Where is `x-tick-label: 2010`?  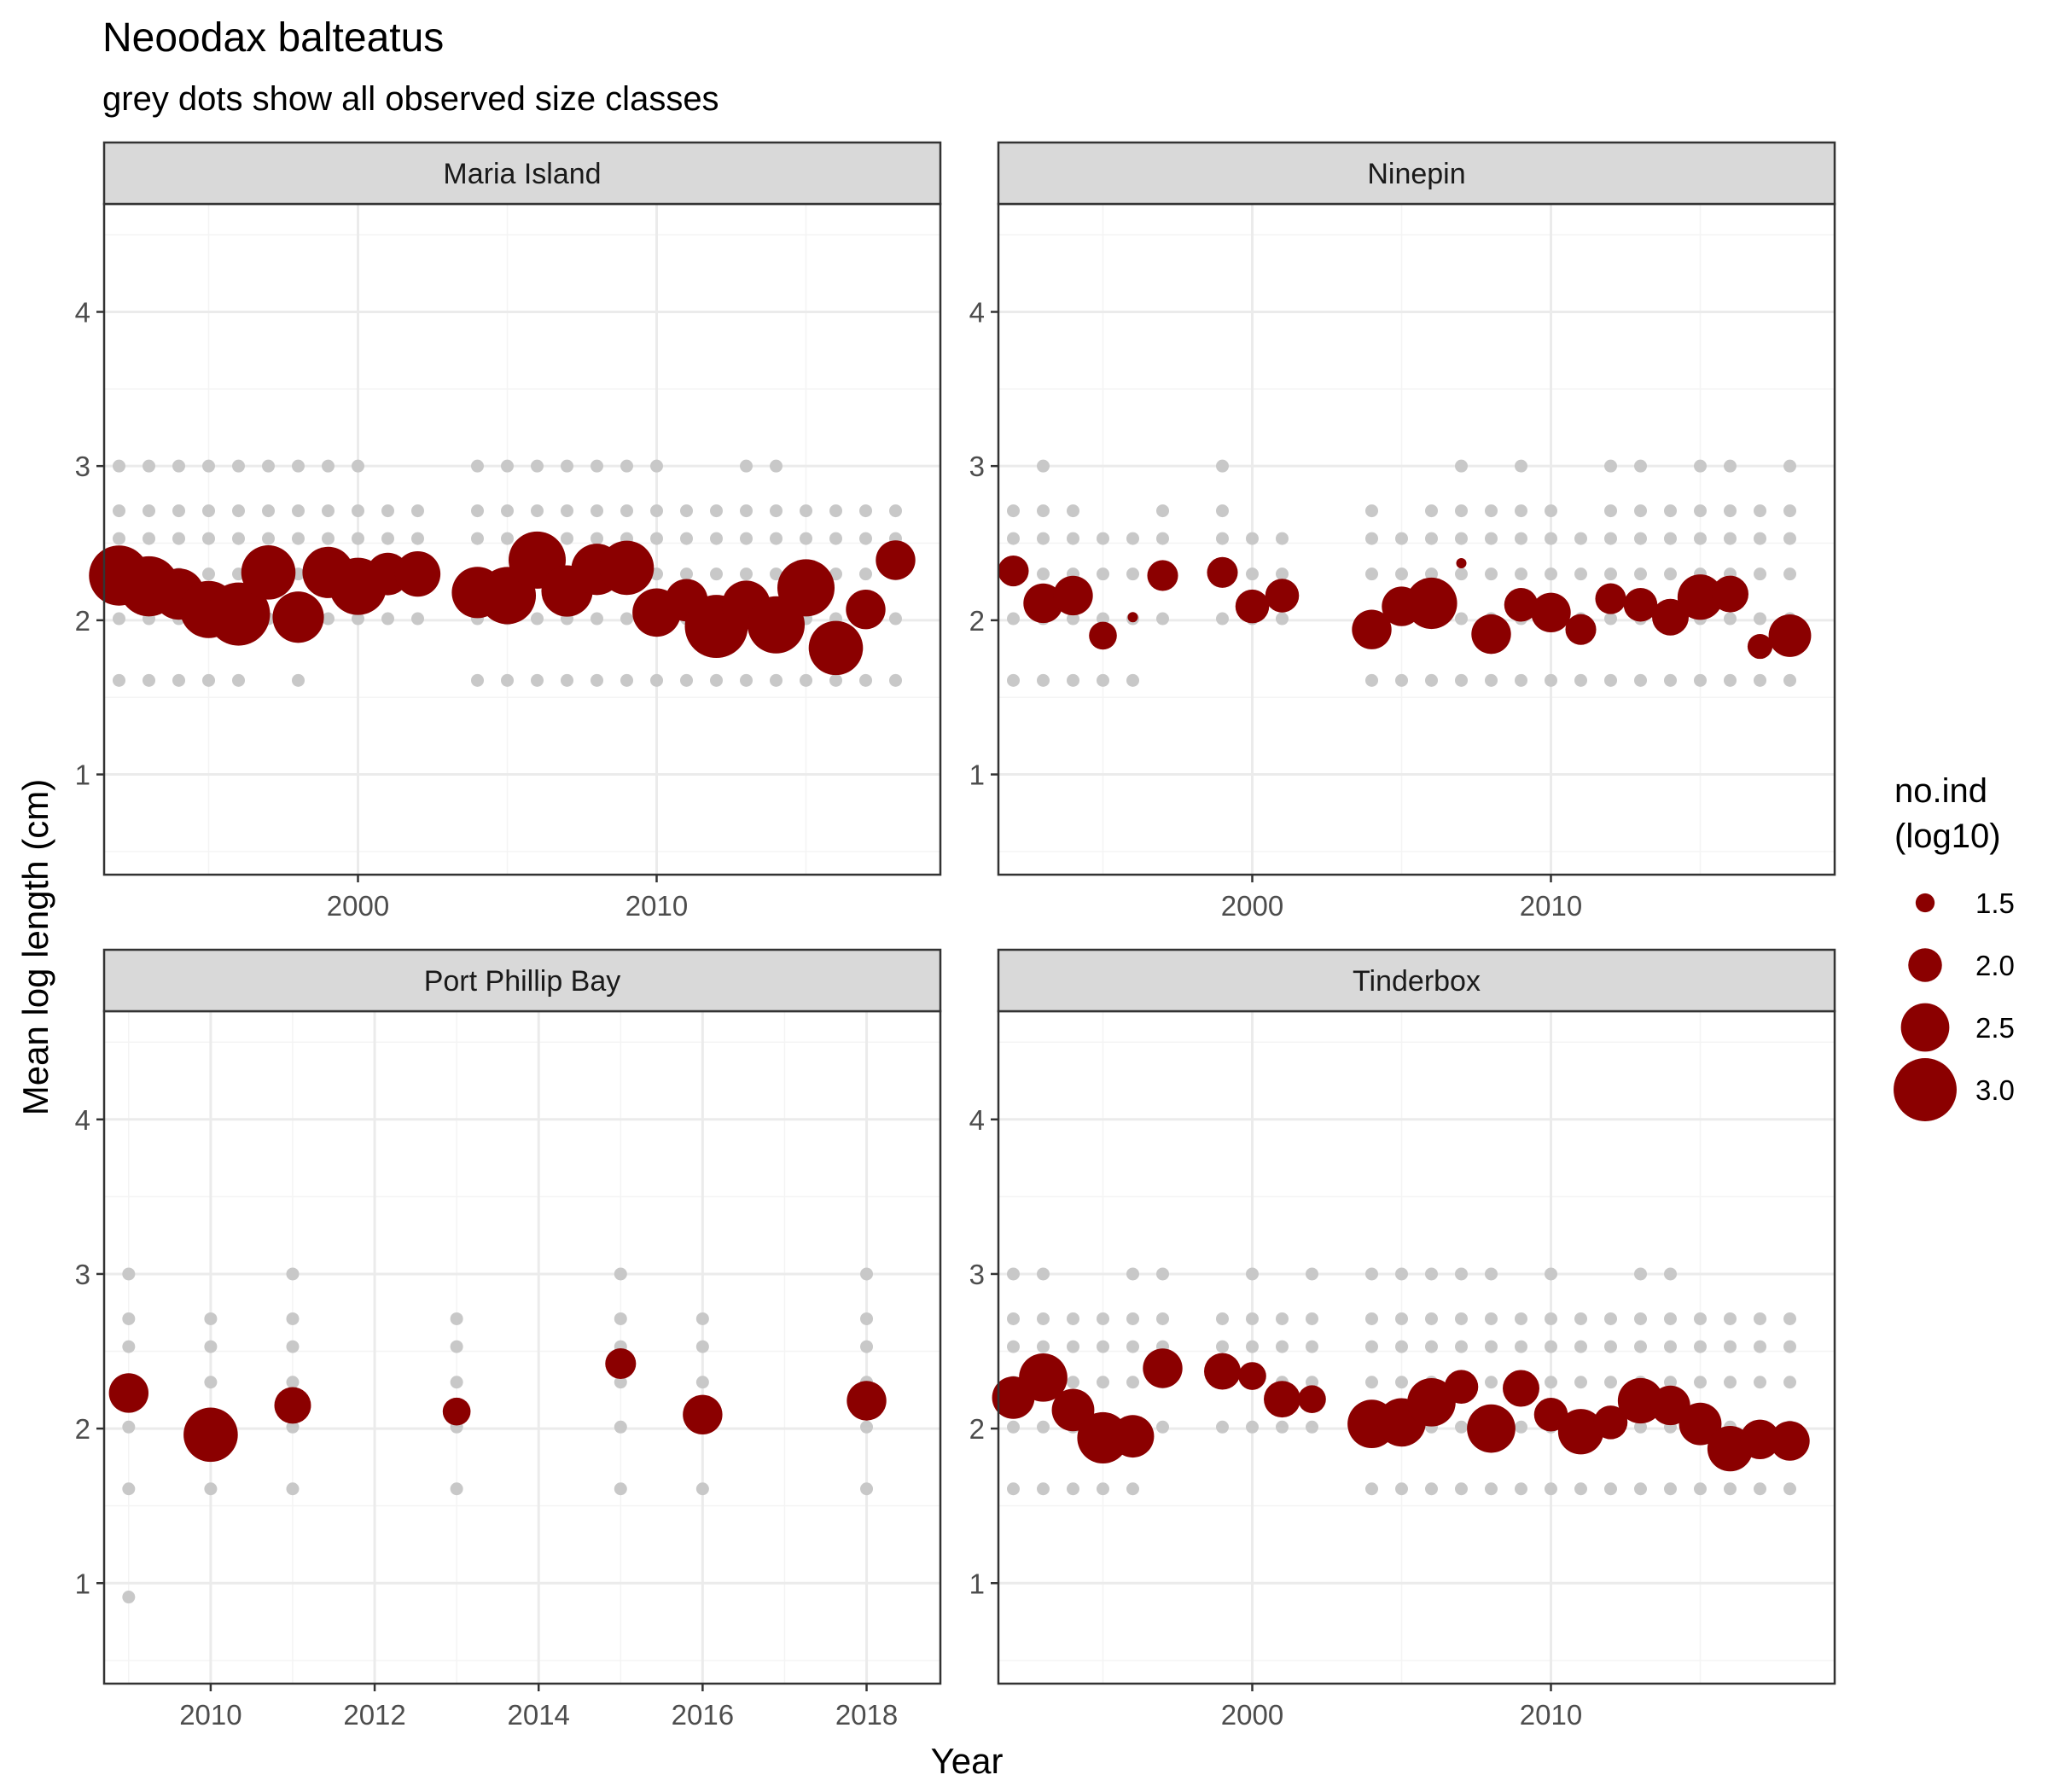 x-tick-label: 2010 is located at coordinates (1551, 1715).